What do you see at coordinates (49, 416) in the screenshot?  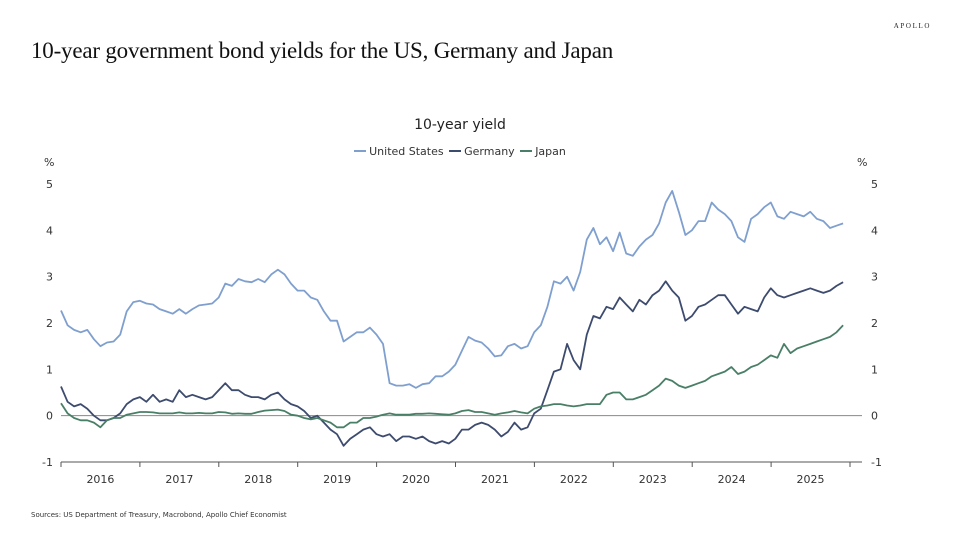 I see `y-tick-label-left: 0` at bounding box center [49, 416].